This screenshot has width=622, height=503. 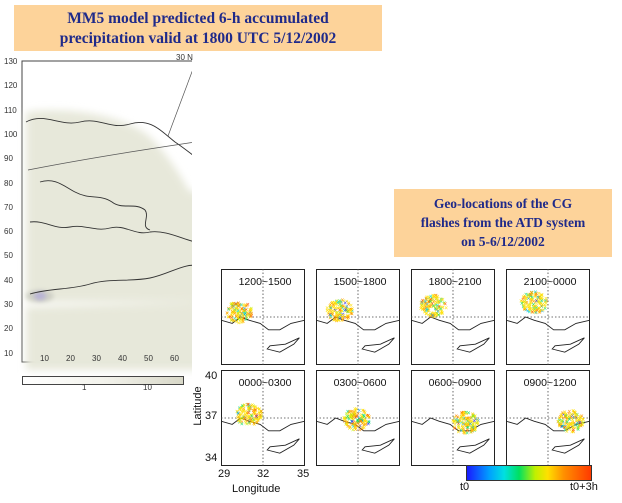 I want to click on mm5-y-tick: 70, so click(x=8, y=207).